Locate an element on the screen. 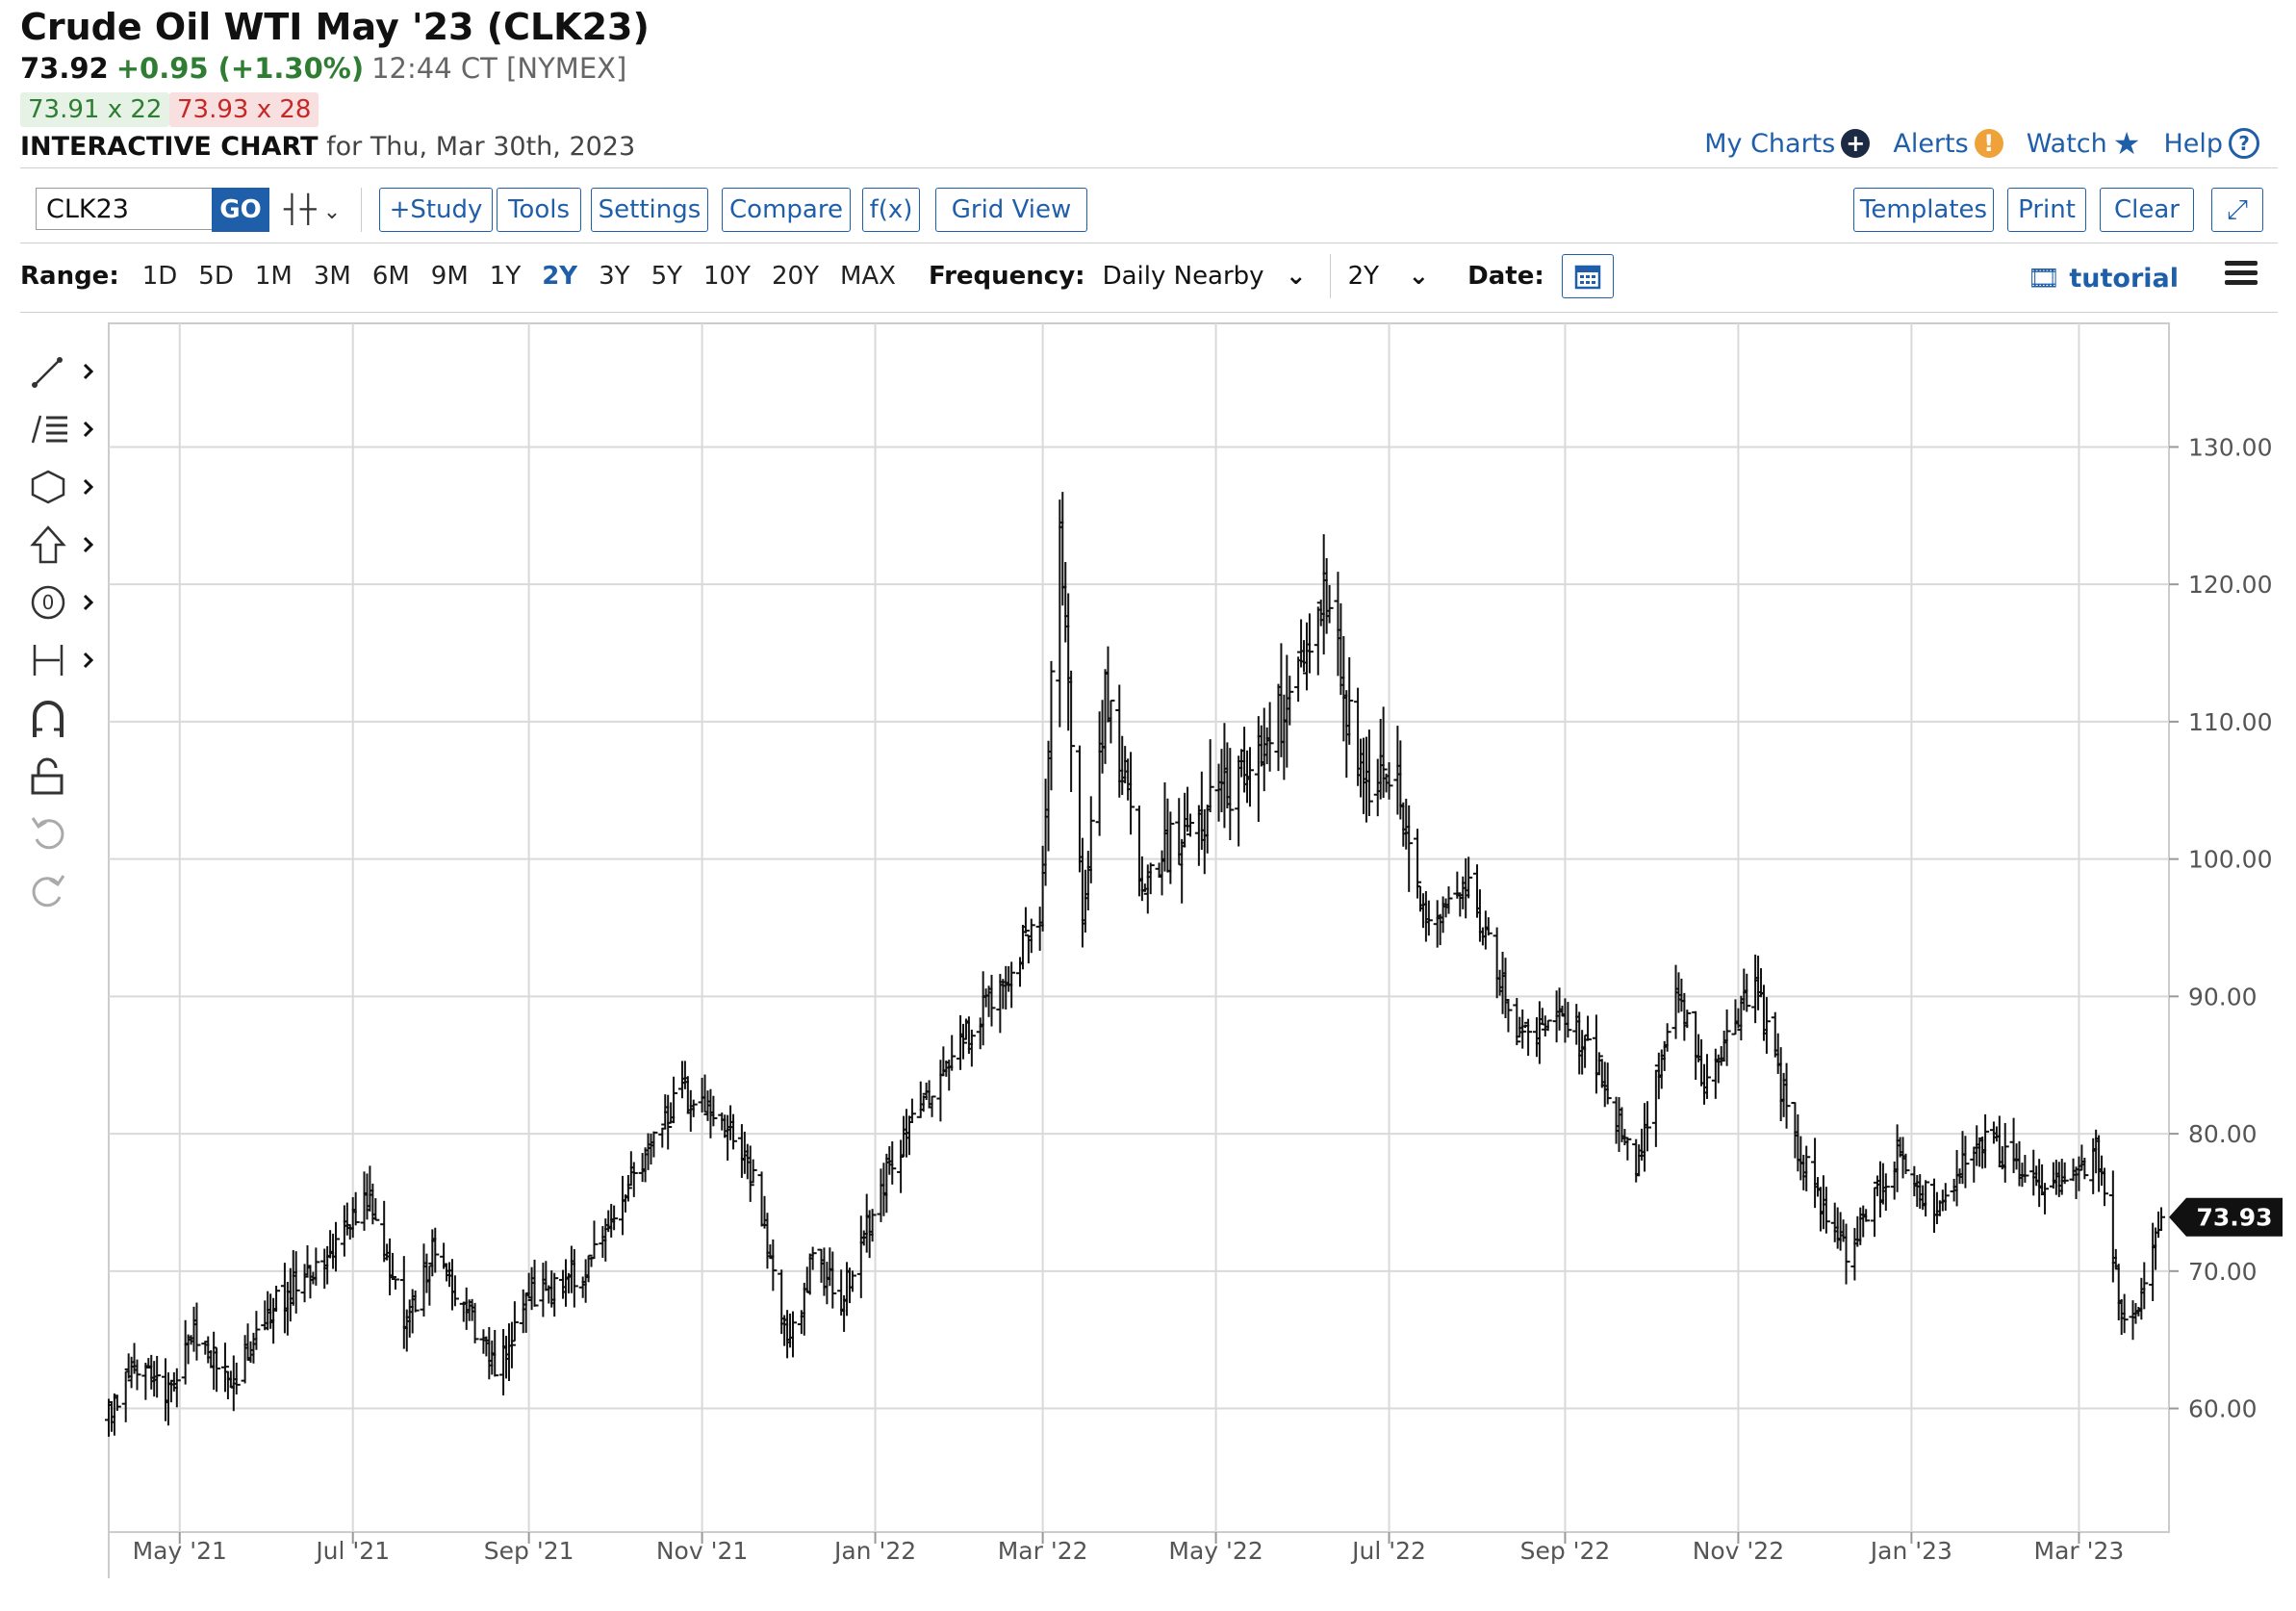 The height and width of the screenshot is (1611, 2296). alerts-link: Alerts ! is located at coordinates (1948, 144).